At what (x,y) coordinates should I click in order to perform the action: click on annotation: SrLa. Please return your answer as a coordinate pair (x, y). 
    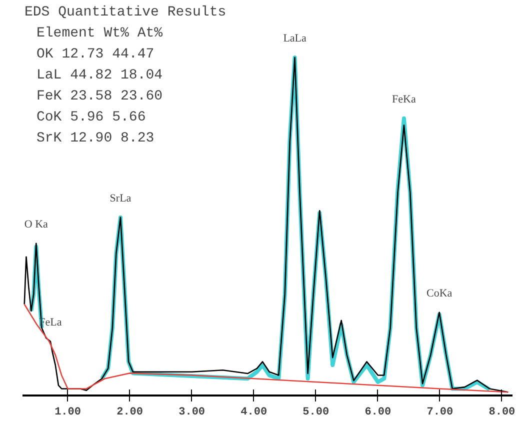
    Looking at the image, I should click on (121, 198).